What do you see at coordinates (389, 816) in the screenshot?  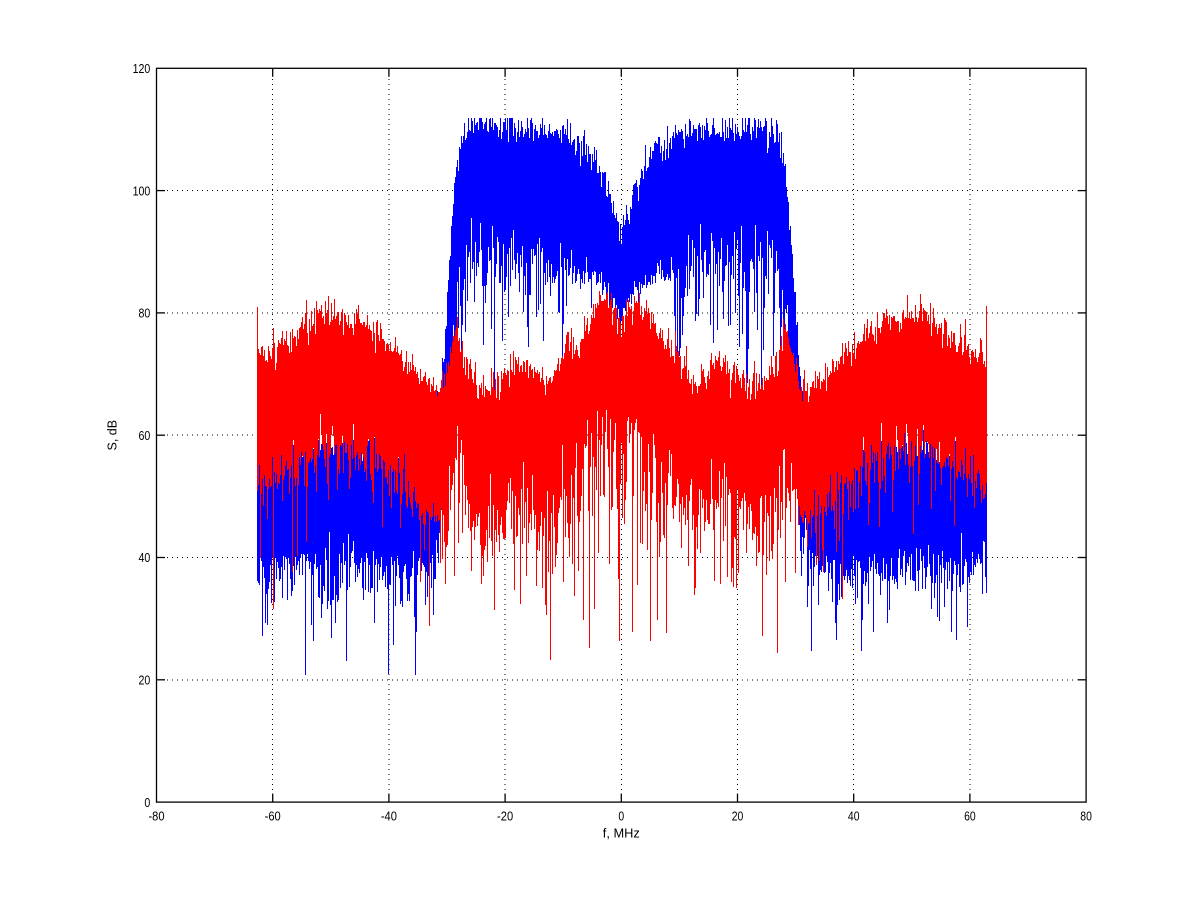 I see `svg-text: -40` at bounding box center [389, 816].